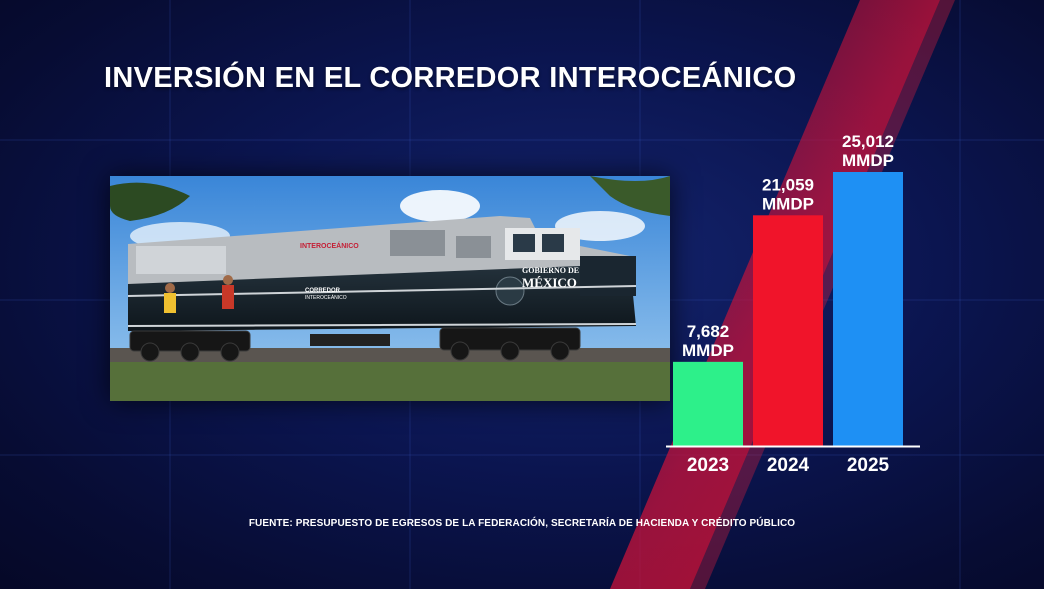  I want to click on unit-label-2025: MMDP, so click(868, 160).